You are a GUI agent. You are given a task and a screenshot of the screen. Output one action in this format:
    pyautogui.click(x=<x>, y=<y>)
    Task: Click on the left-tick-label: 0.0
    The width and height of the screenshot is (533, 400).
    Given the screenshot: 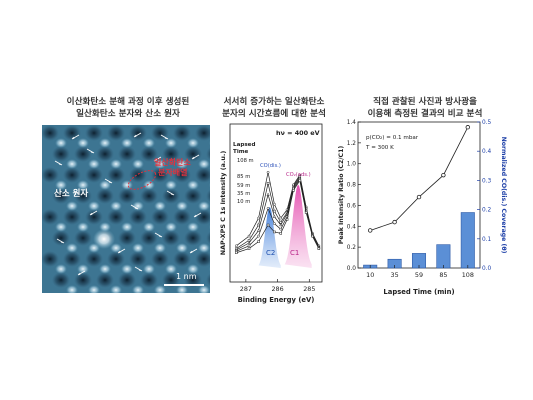 What is the action you would take?
    pyautogui.click(x=352, y=269)
    